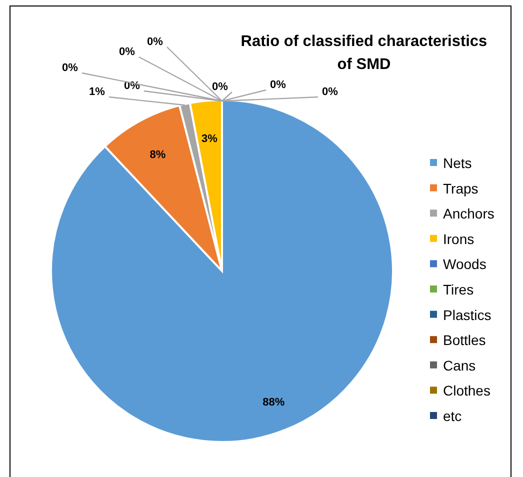 The width and height of the screenshot is (523, 477). Describe the element at coordinates (273, 402) in the screenshot. I see `data-label: 88%` at that location.